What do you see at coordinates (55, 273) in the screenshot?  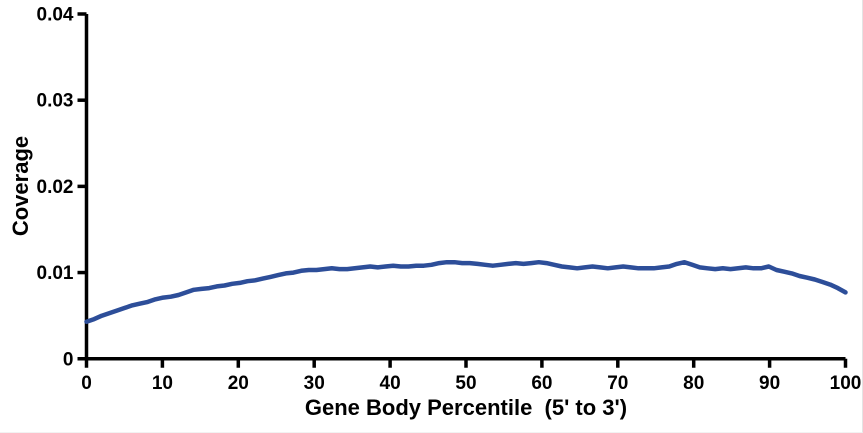 I see `y-tick-label: 0.01` at bounding box center [55, 273].